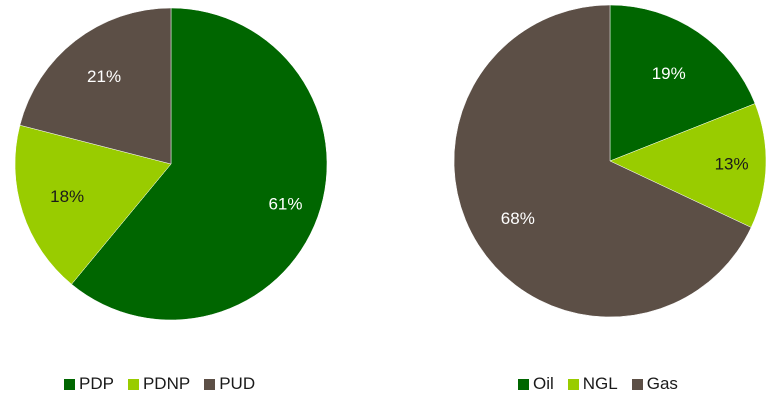 This screenshot has height=394, width=769. I want to click on legend-item-pdnp: PDNP, so click(159, 384).